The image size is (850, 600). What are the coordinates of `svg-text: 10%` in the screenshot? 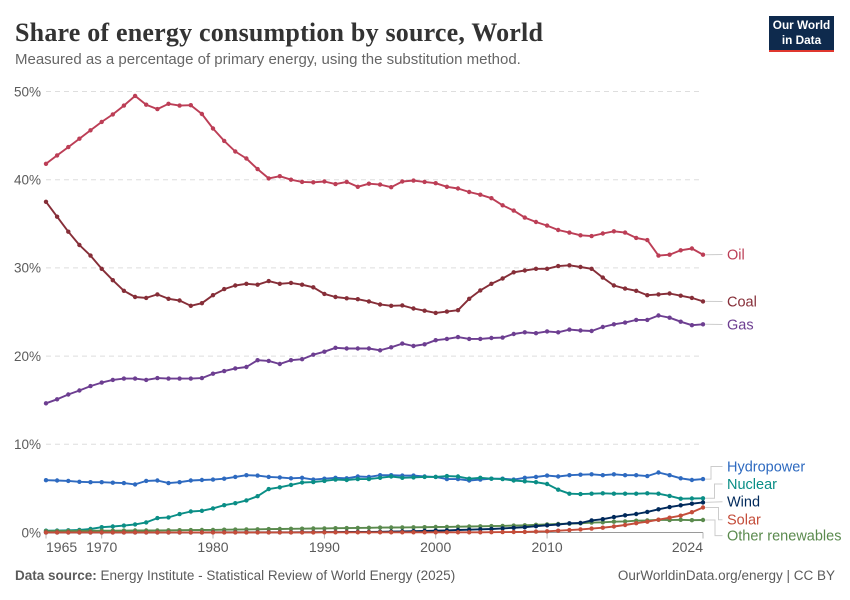 It's located at (27, 444).